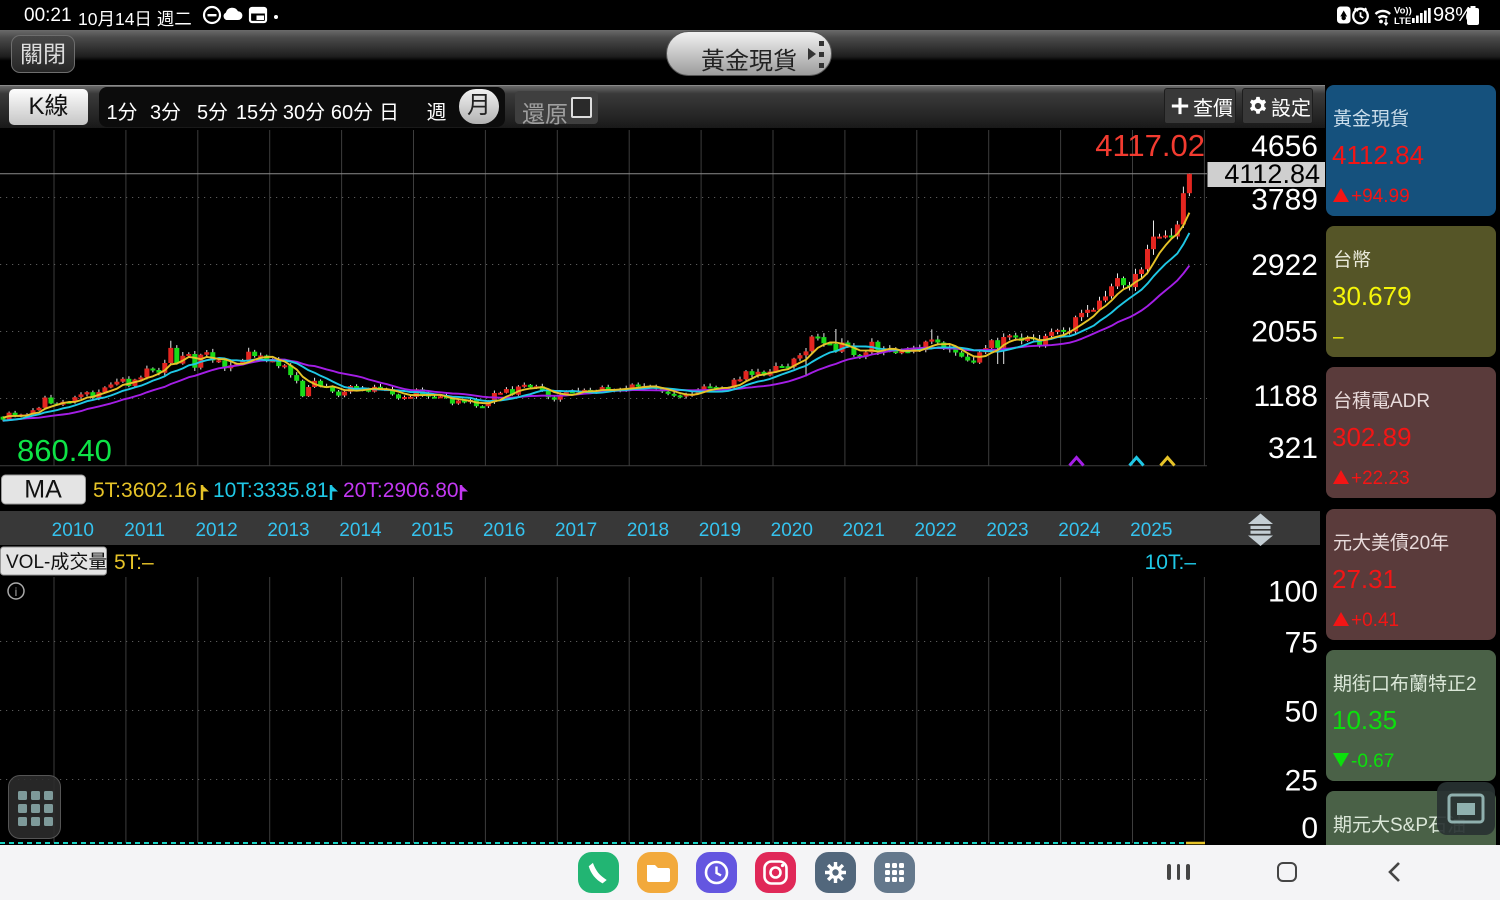  What do you see at coordinates (1079, 530) in the screenshot?
I see `svg-text: 2024` at bounding box center [1079, 530].